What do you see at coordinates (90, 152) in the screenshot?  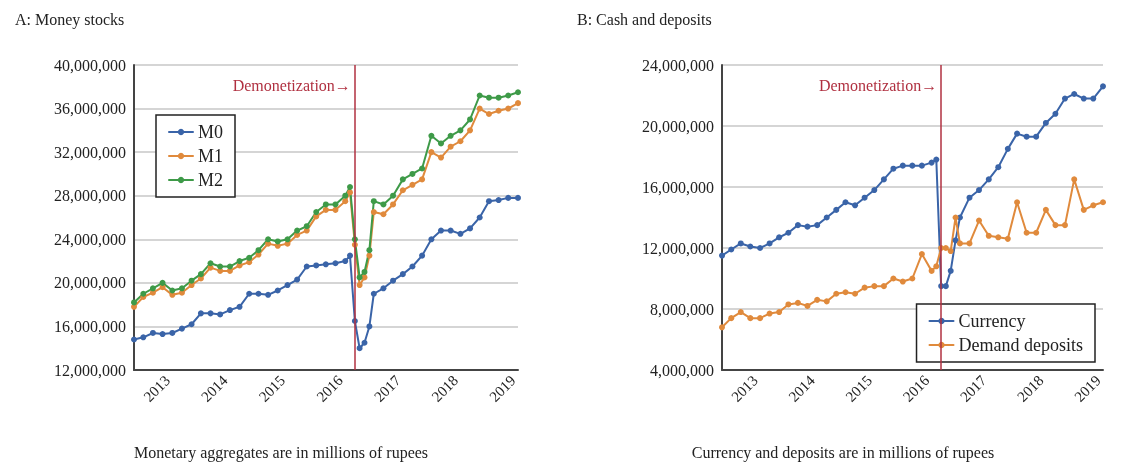 I see `y-tick-label: 32,000,000` at bounding box center [90, 152].